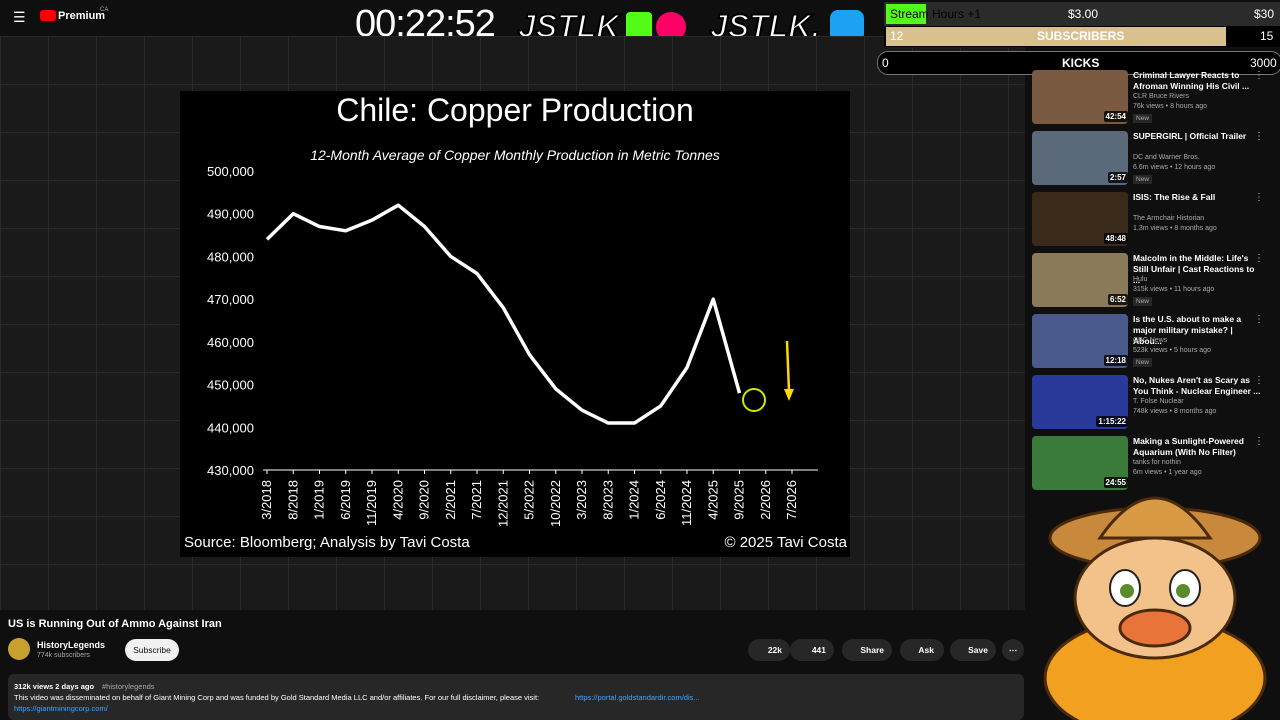  What do you see at coordinates (555, 503) in the screenshot?
I see `x-tick-label: 10/2022` at bounding box center [555, 503].